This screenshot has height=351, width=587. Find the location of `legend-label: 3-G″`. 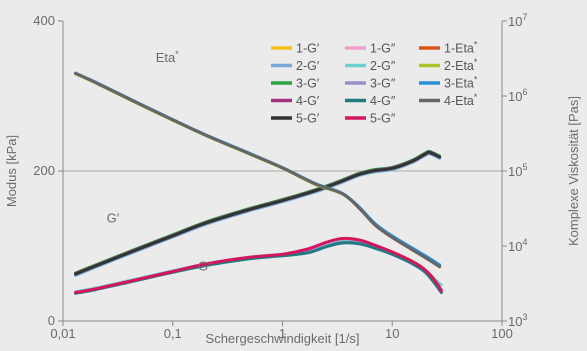

legend-label: 3-G″ is located at coordinates (383, 84).